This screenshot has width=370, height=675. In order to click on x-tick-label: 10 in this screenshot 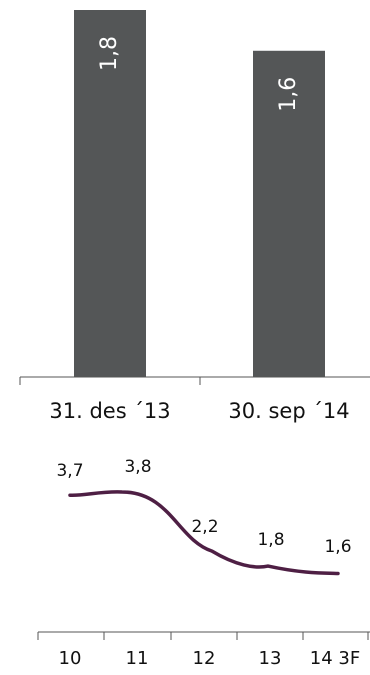, I will do `click(70, 658)`.